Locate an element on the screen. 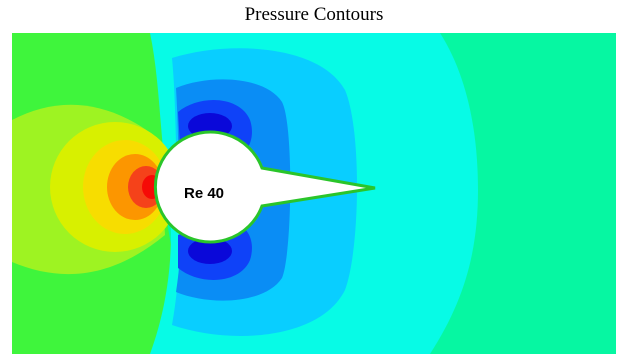 The image size is (628, 356). reynolds-number-label: Re 40 is located at coordinates (204, 193).